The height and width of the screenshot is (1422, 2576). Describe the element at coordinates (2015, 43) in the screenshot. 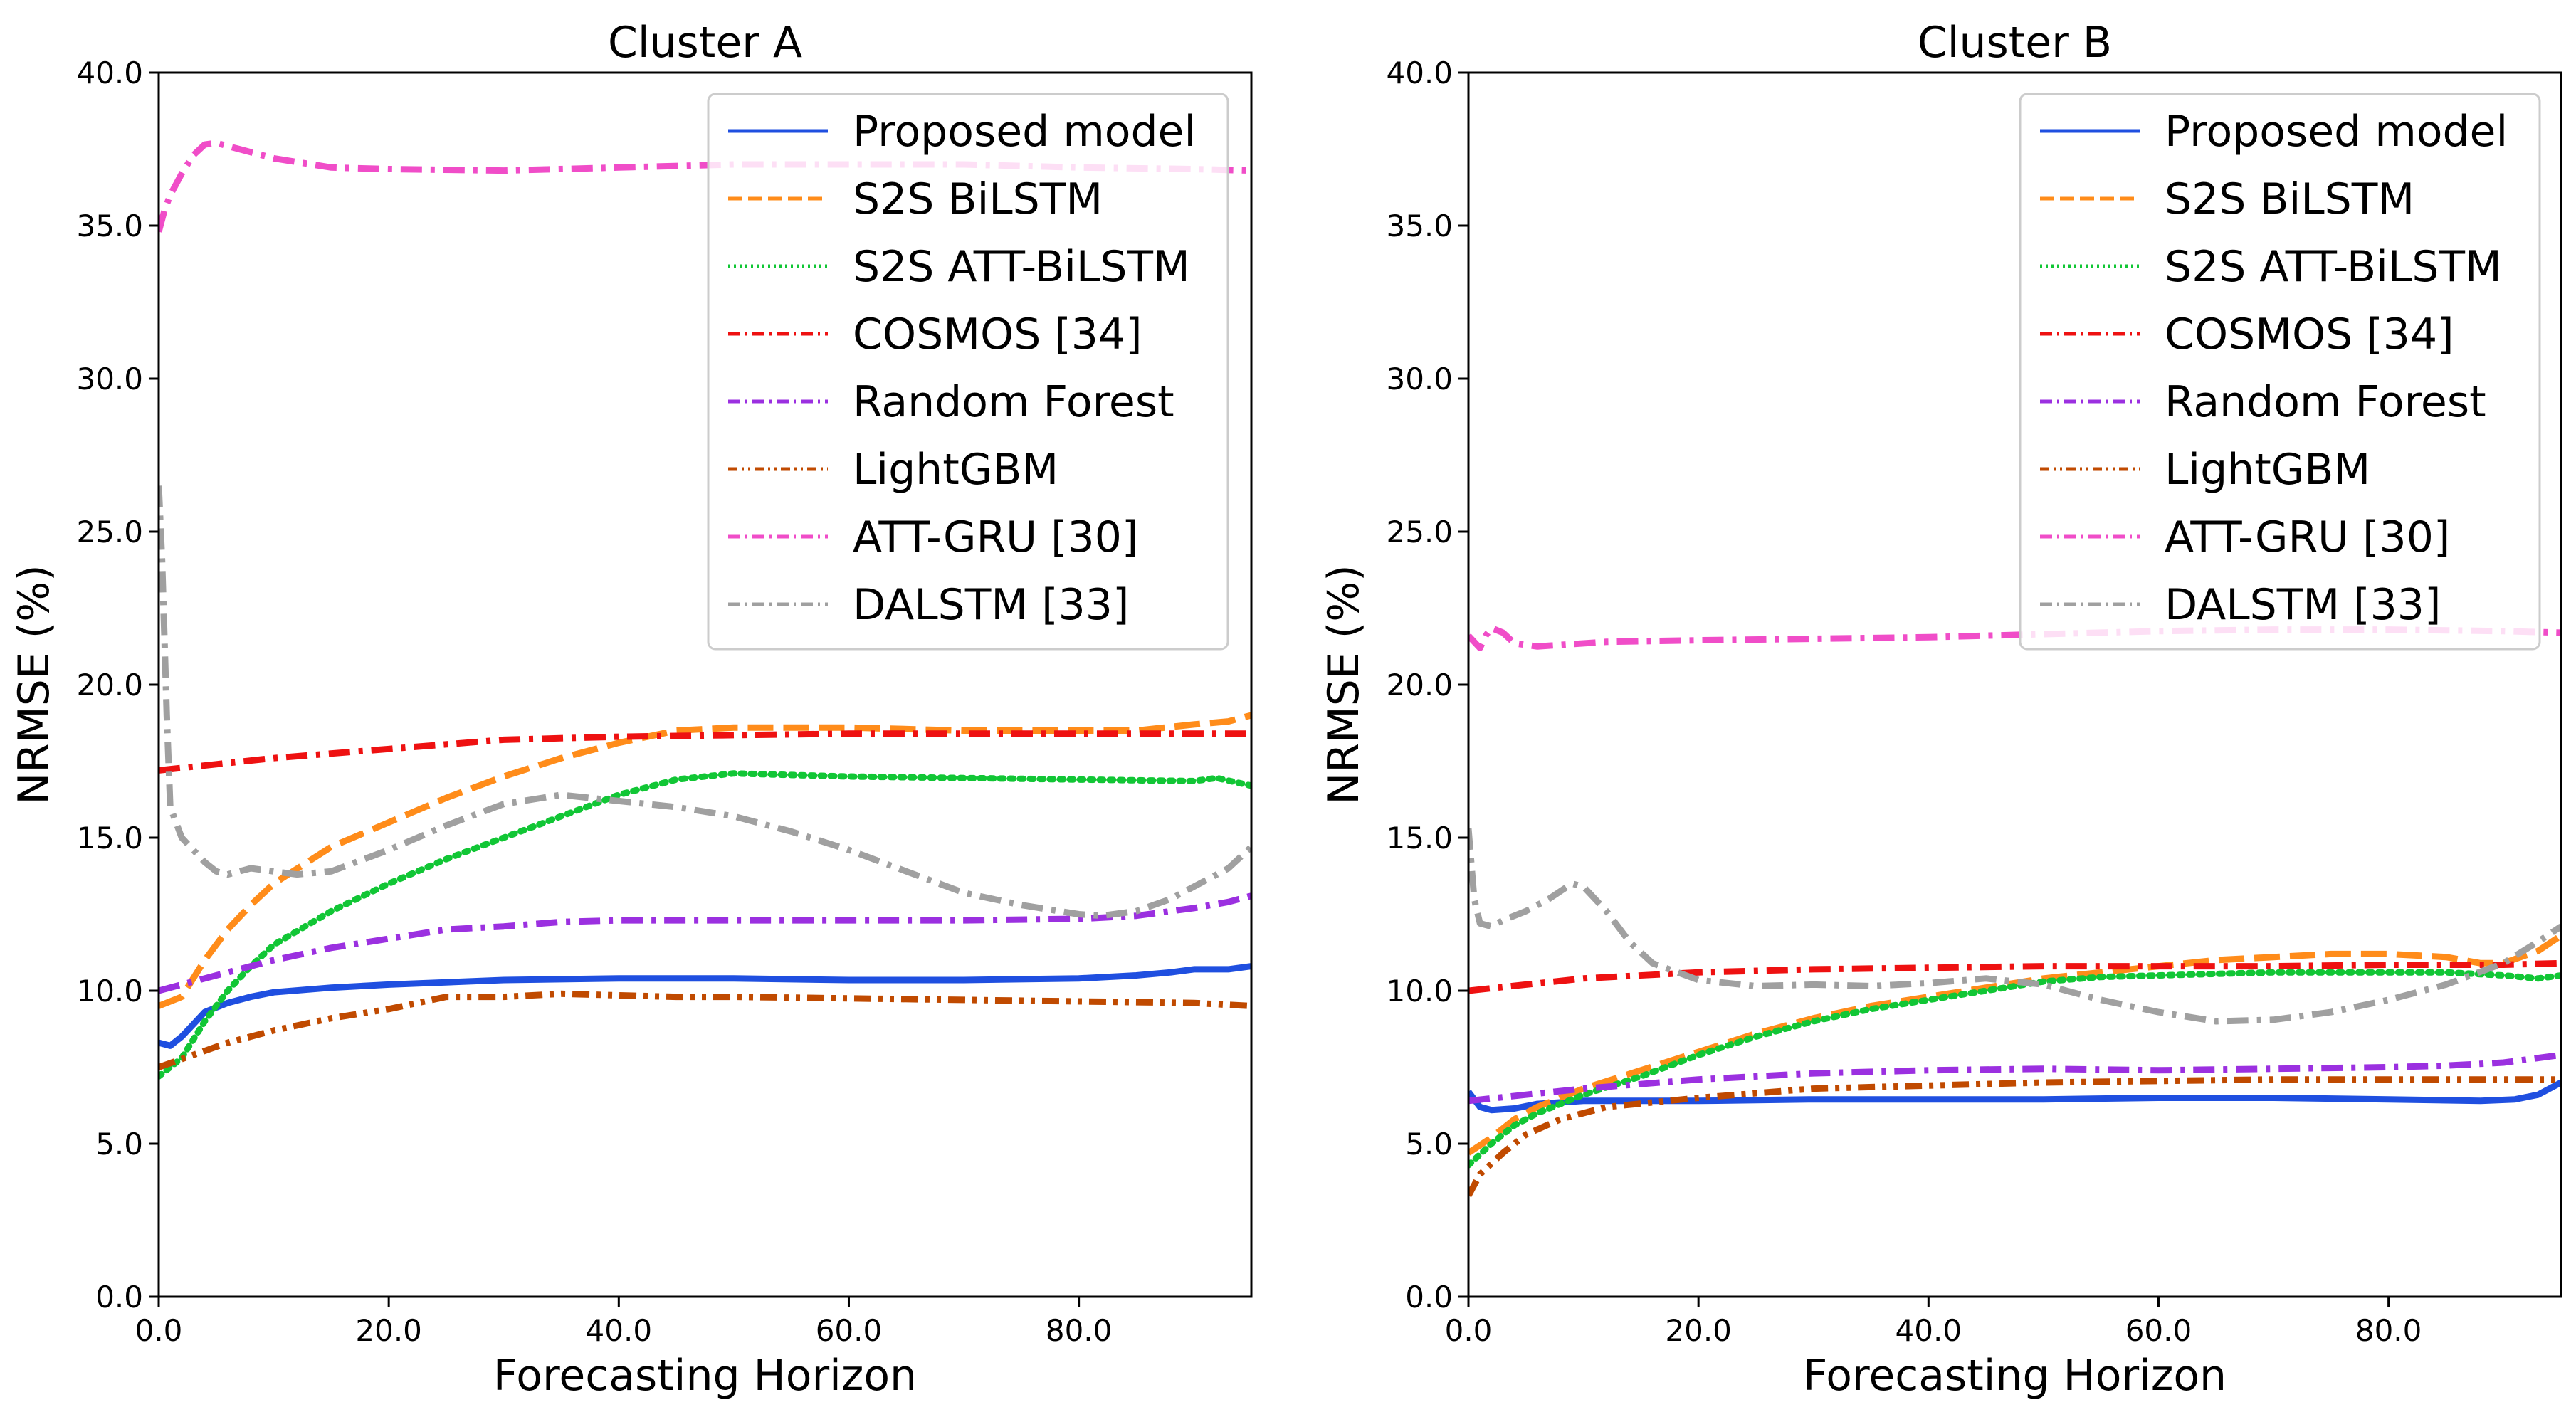

I see `chart-title: Cluster B` at that location.